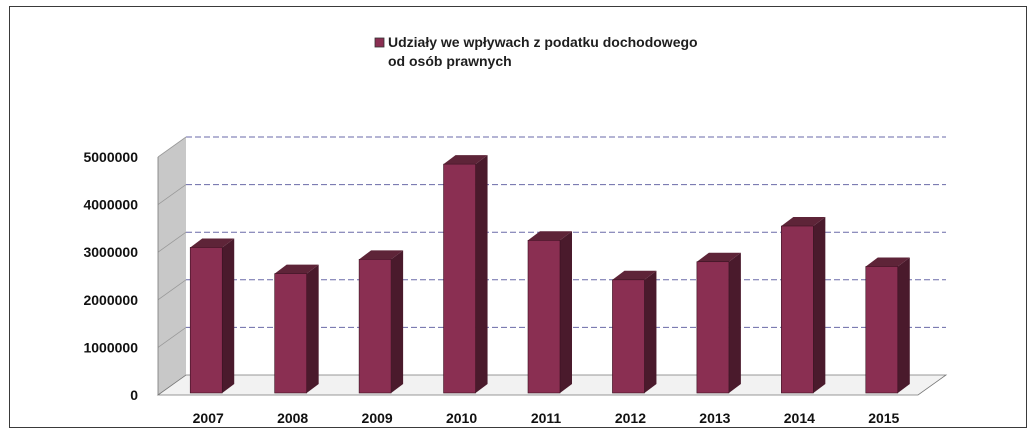  Describe the element at coordinates (134, 395) in the screenshot. I see `y-tick-label: 0` at that location.